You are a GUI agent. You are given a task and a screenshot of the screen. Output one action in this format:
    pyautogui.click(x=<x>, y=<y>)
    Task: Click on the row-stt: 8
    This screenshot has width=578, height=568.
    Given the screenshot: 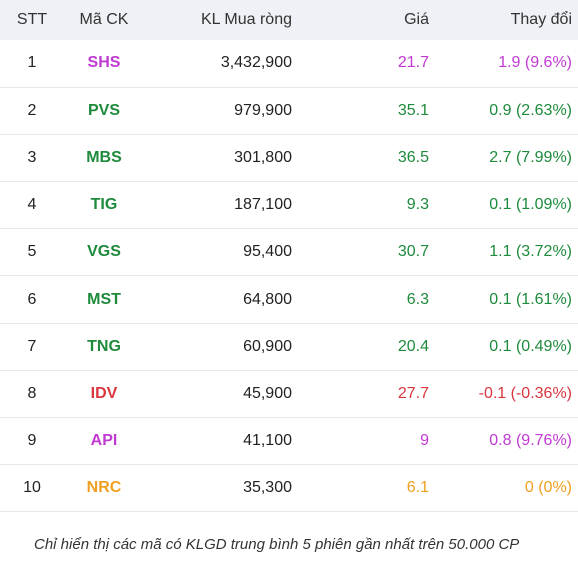 What is the action you would take?
    pyautogui.click(x=32, y=393)
    